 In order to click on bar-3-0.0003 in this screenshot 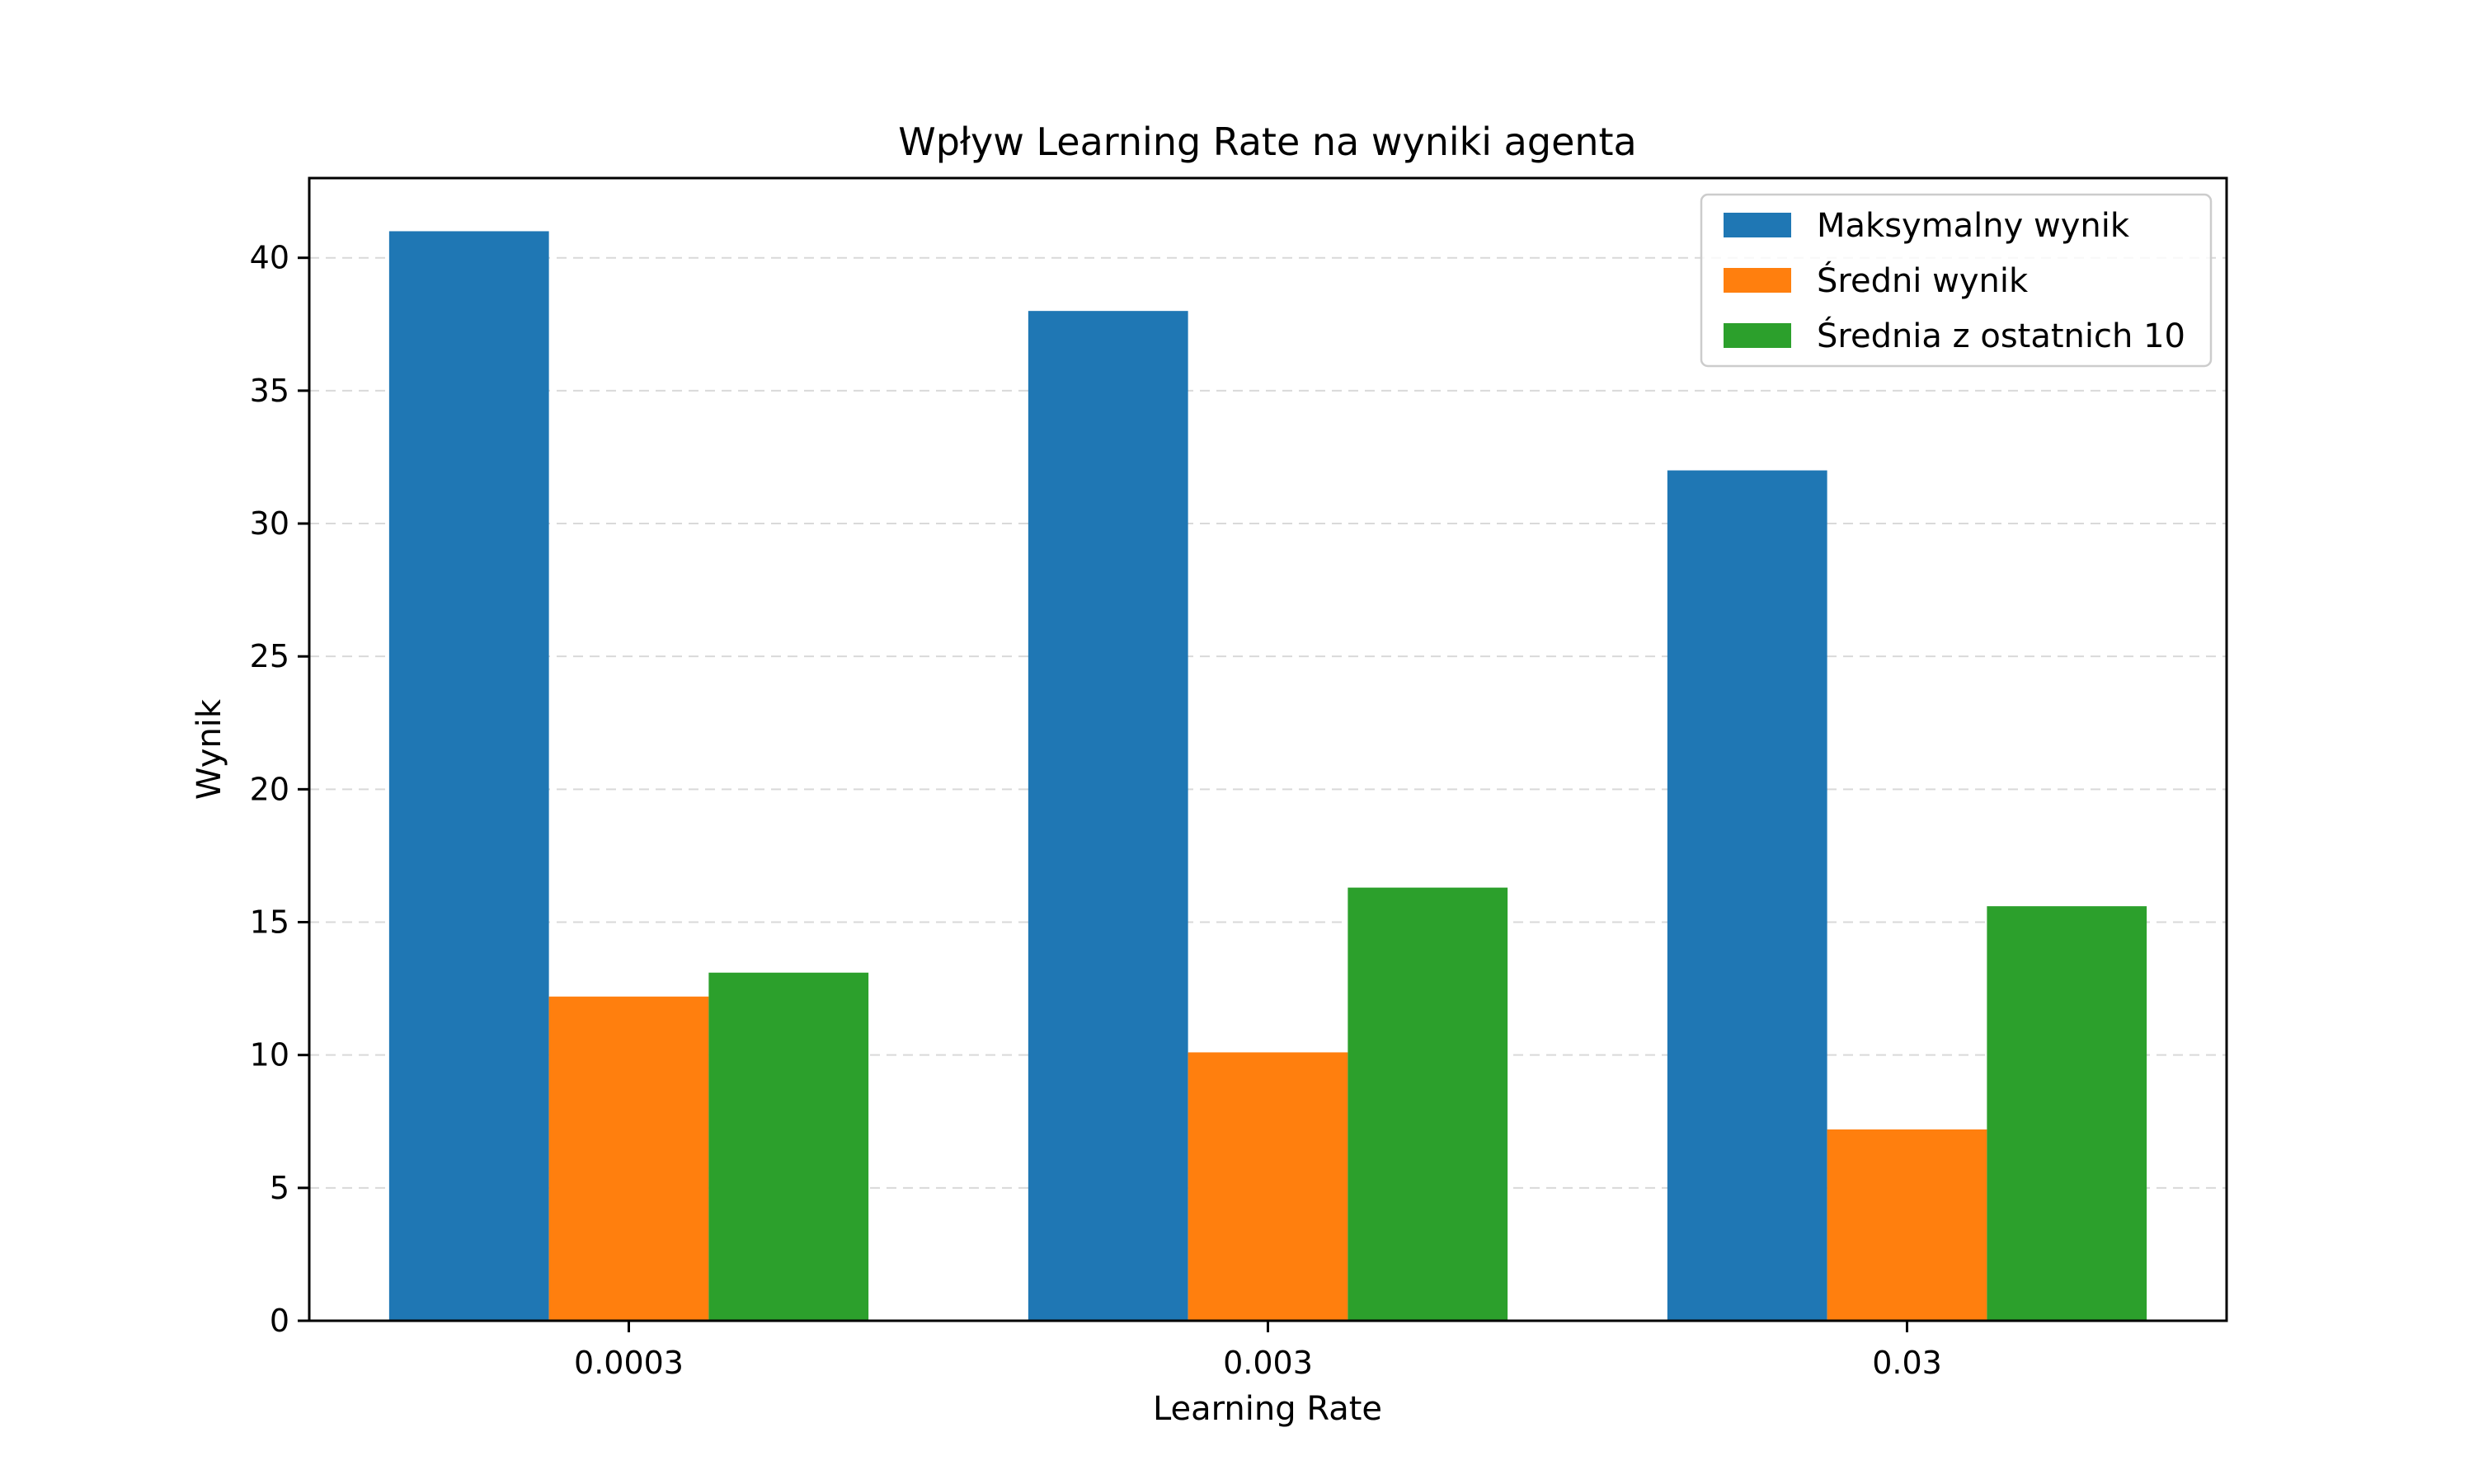, I will do `click(788, 1146)`.